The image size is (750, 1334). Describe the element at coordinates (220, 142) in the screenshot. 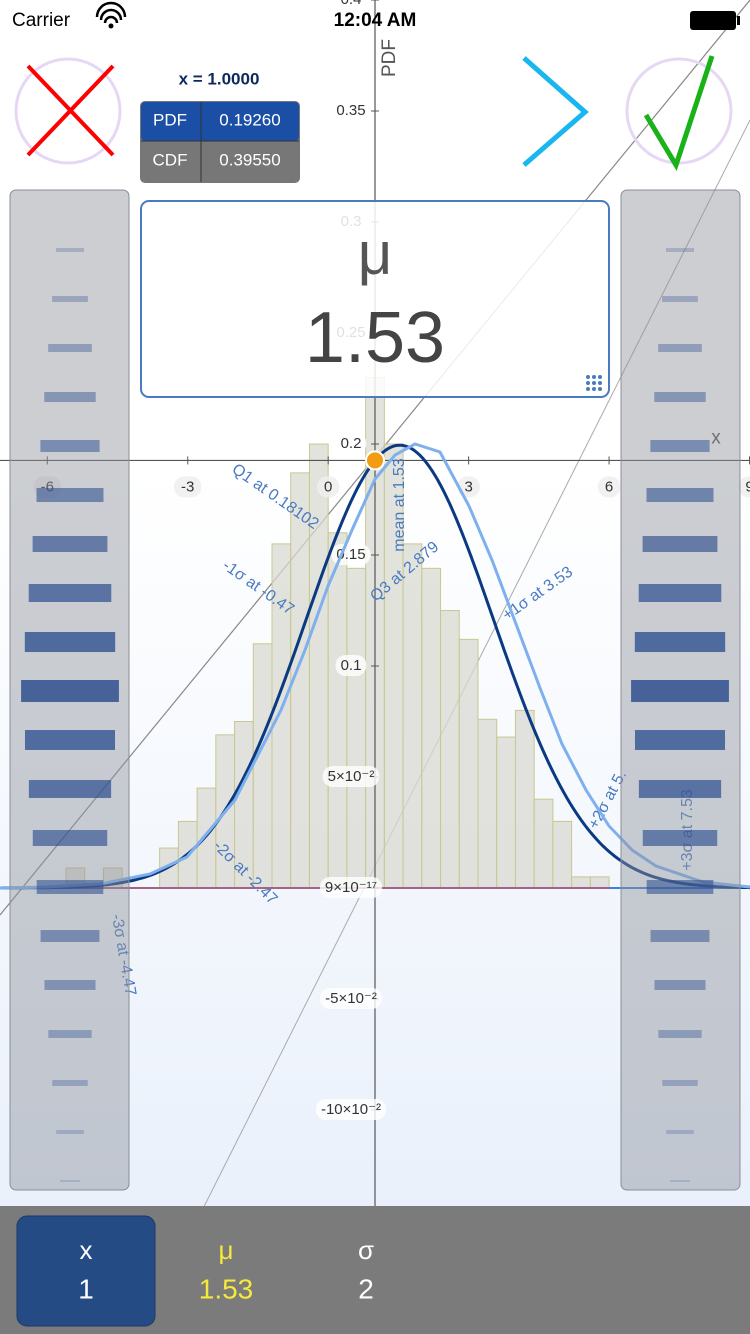

I see `readout-table: PDF 0.19260 CDF 0.39550` at that location.